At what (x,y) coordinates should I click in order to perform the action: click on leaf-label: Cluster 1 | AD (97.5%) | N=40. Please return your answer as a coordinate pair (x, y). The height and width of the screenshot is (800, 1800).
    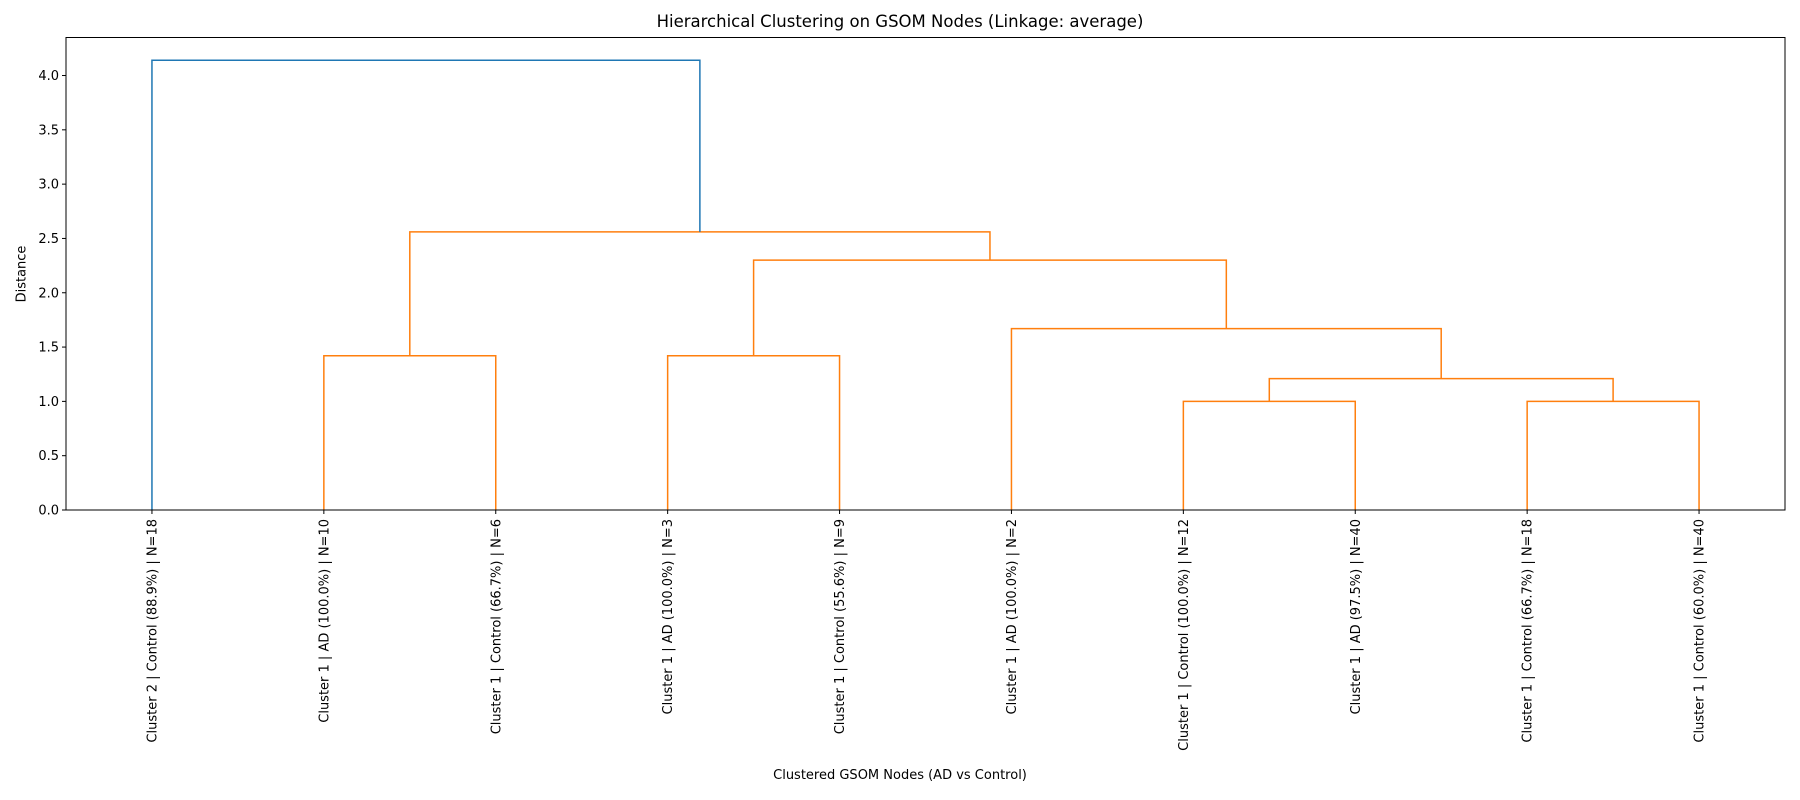
    Looking at the image, I should click on (1356, 616).